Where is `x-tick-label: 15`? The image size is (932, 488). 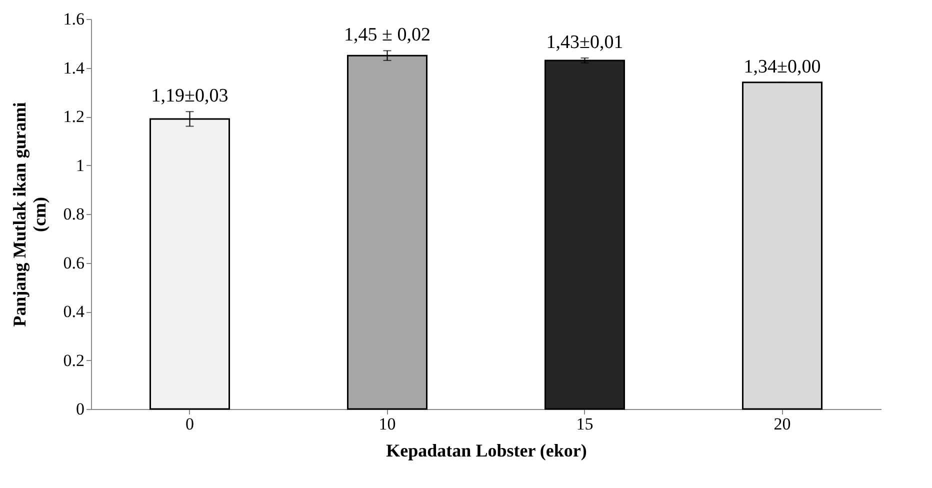 x-tick-label: 15 is located at coordinates (585, 424).